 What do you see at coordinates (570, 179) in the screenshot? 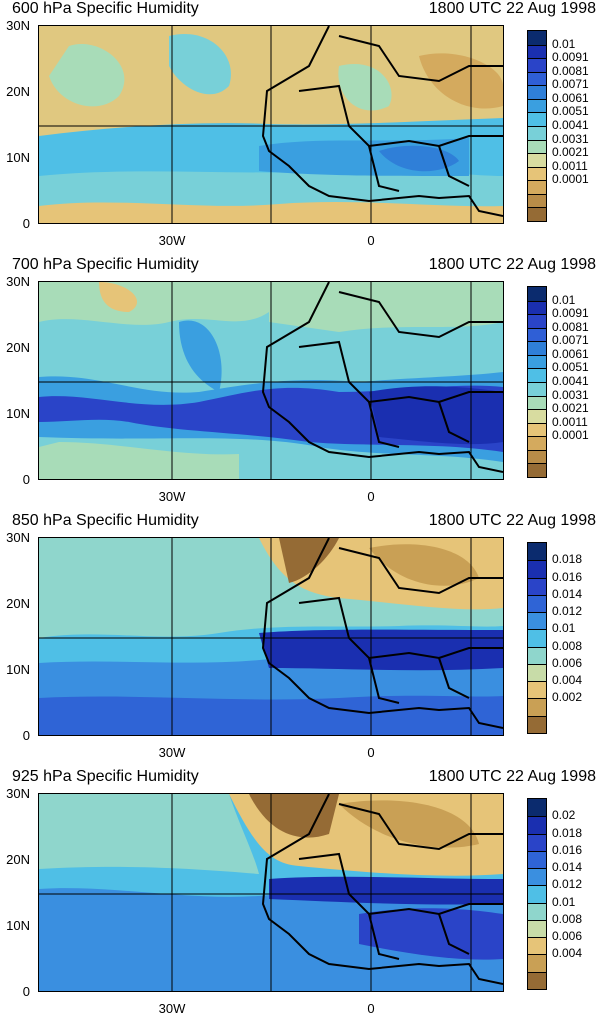
I see `colorbar-label: 0.0001` at bounding box center [570, 179].